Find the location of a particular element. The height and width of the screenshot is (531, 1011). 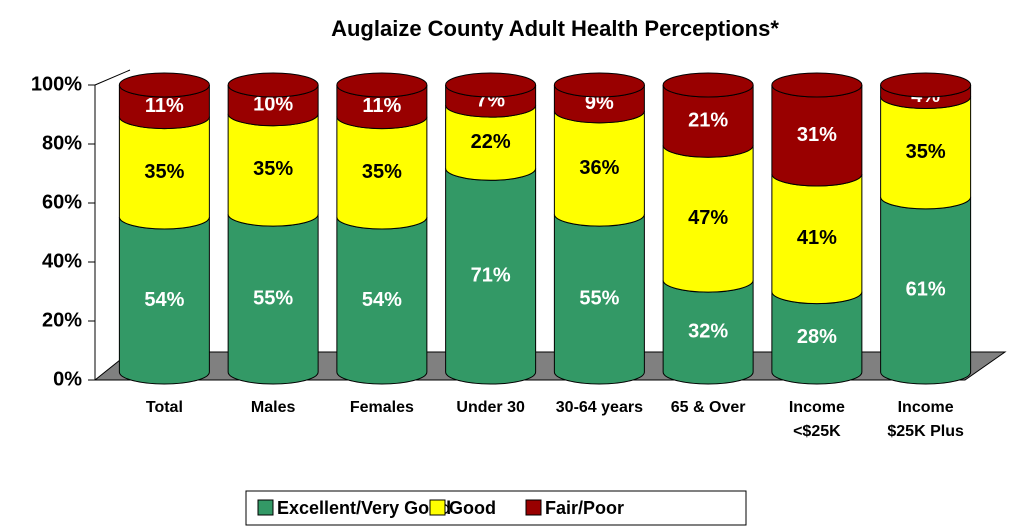

y-tick-label: 60% is located at coordinates (62, 202).